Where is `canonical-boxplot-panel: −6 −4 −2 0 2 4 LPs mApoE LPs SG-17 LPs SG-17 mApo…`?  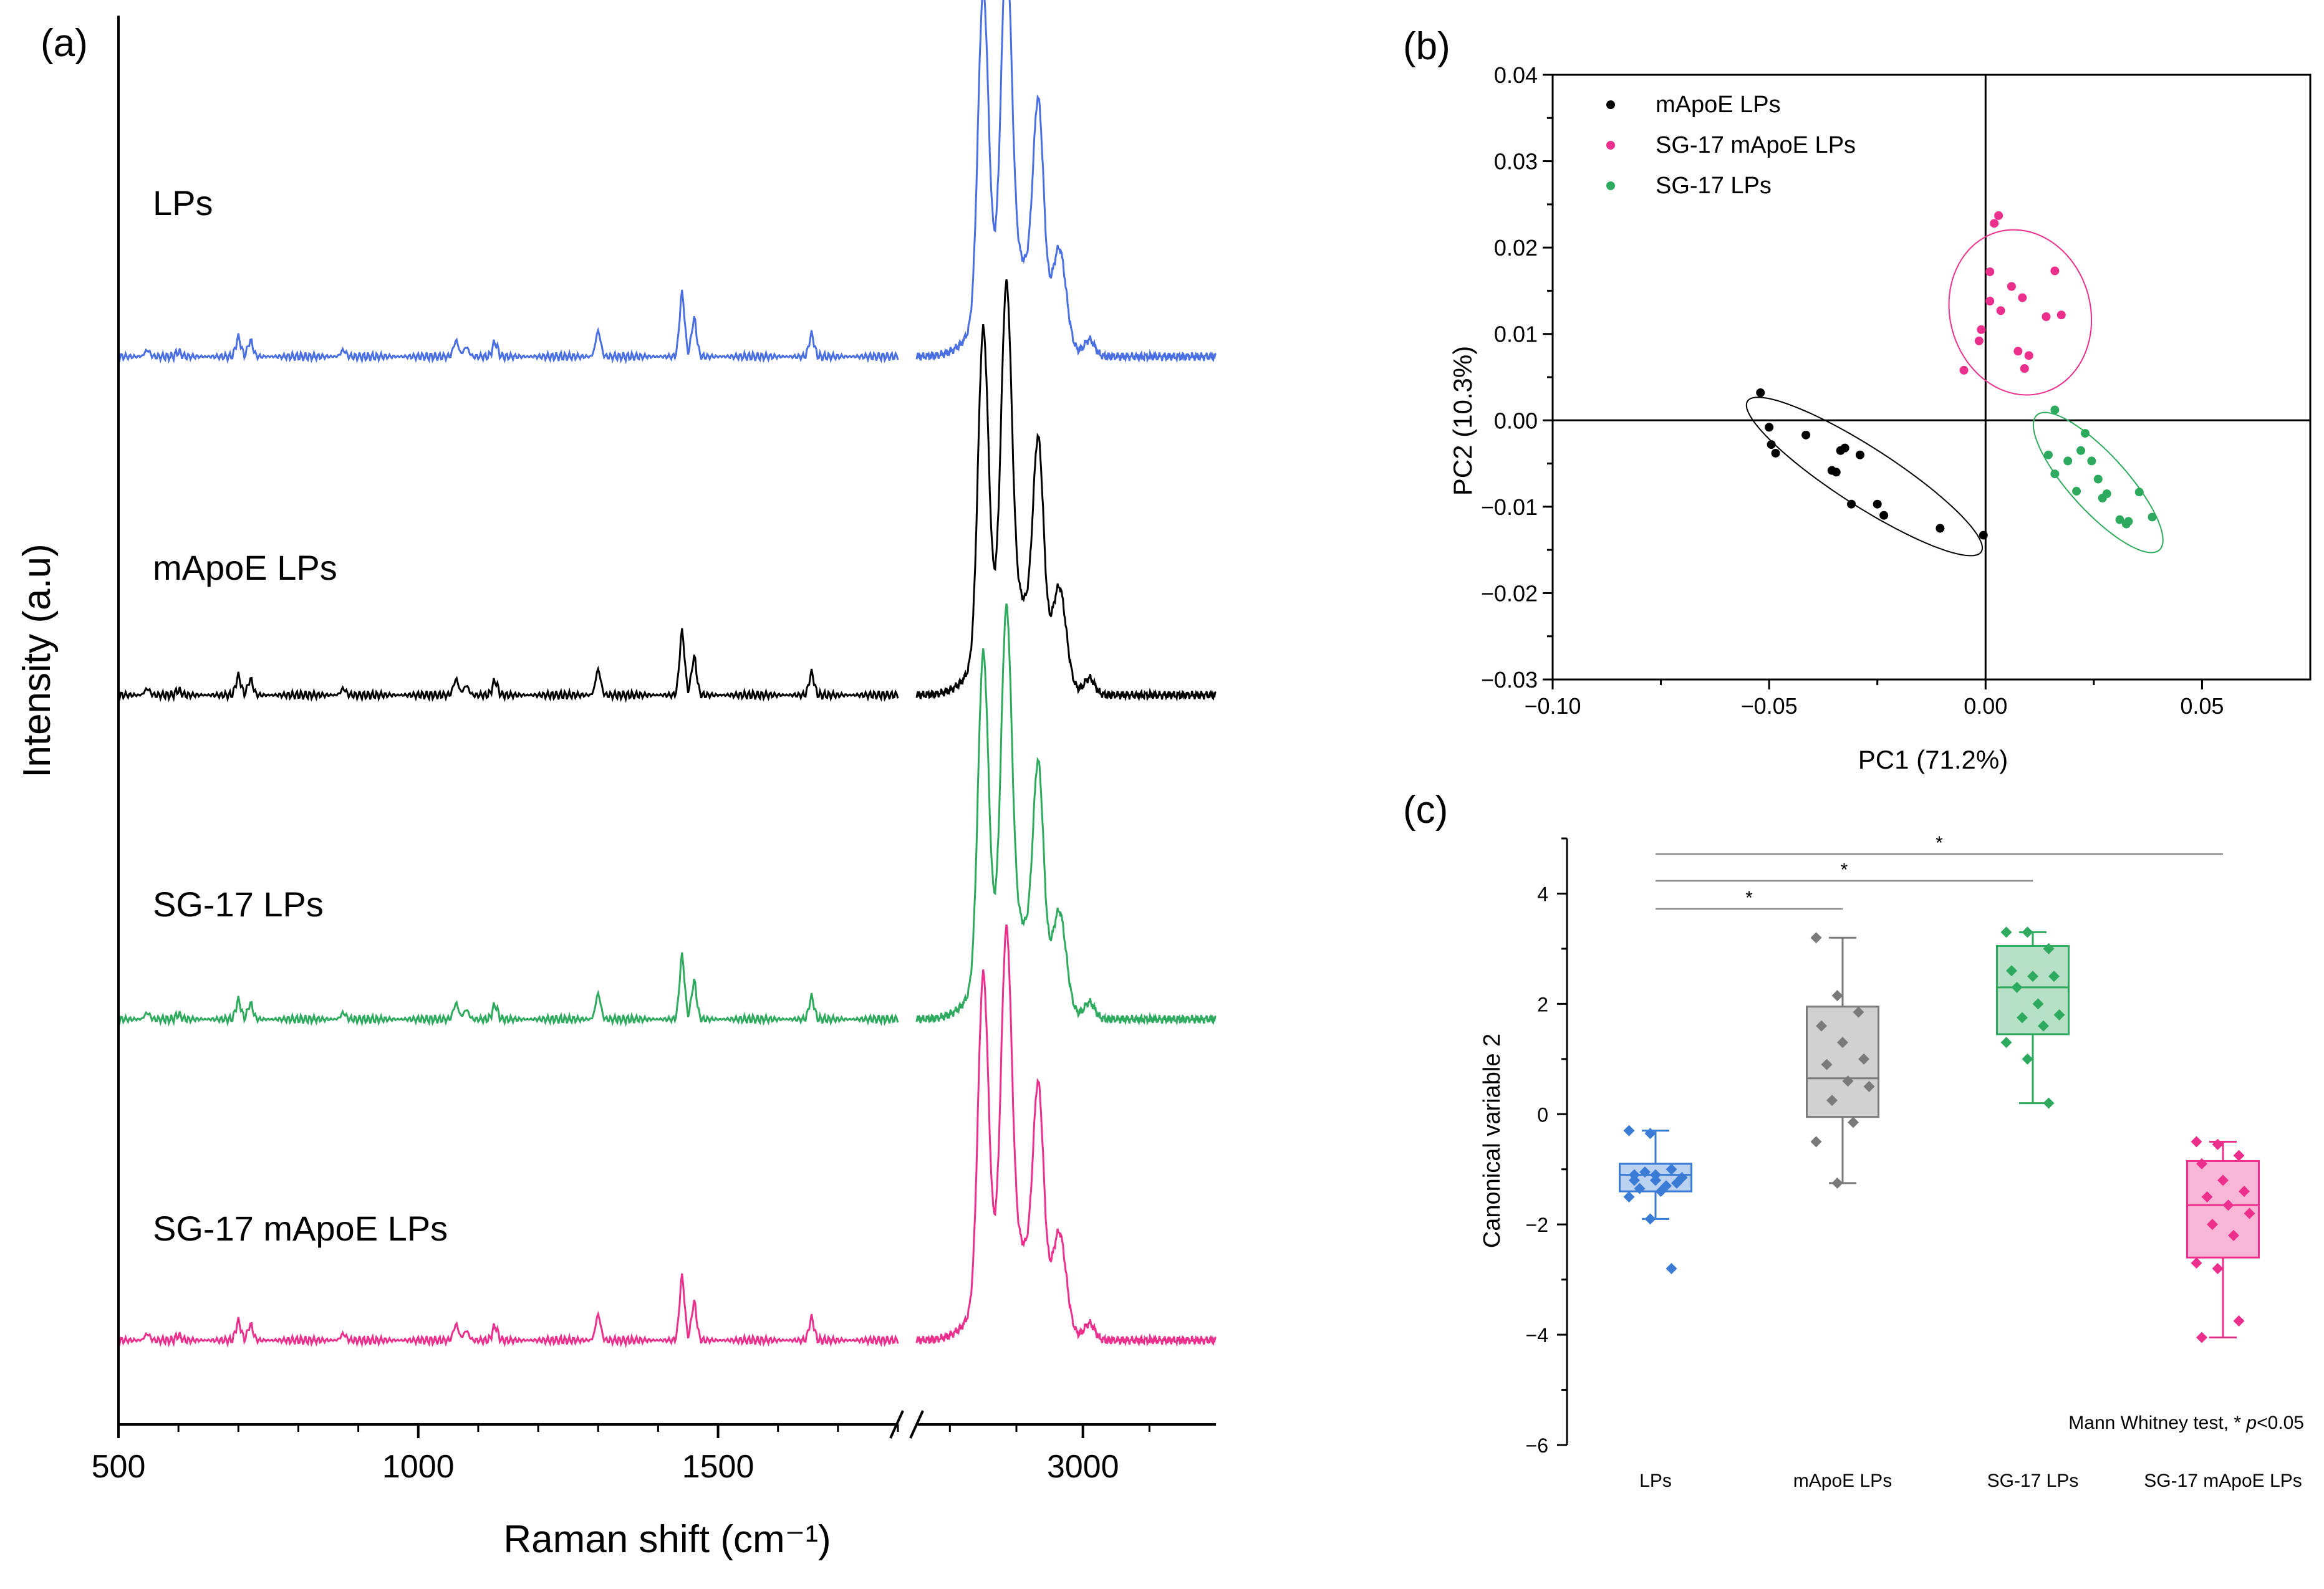 canonical-boxplot-panel: −6 −4 −2 0 2 4 LPs mApoE LPs SG-17 LPs SG-17 mApo… is located at coordinates (1891, 1162).